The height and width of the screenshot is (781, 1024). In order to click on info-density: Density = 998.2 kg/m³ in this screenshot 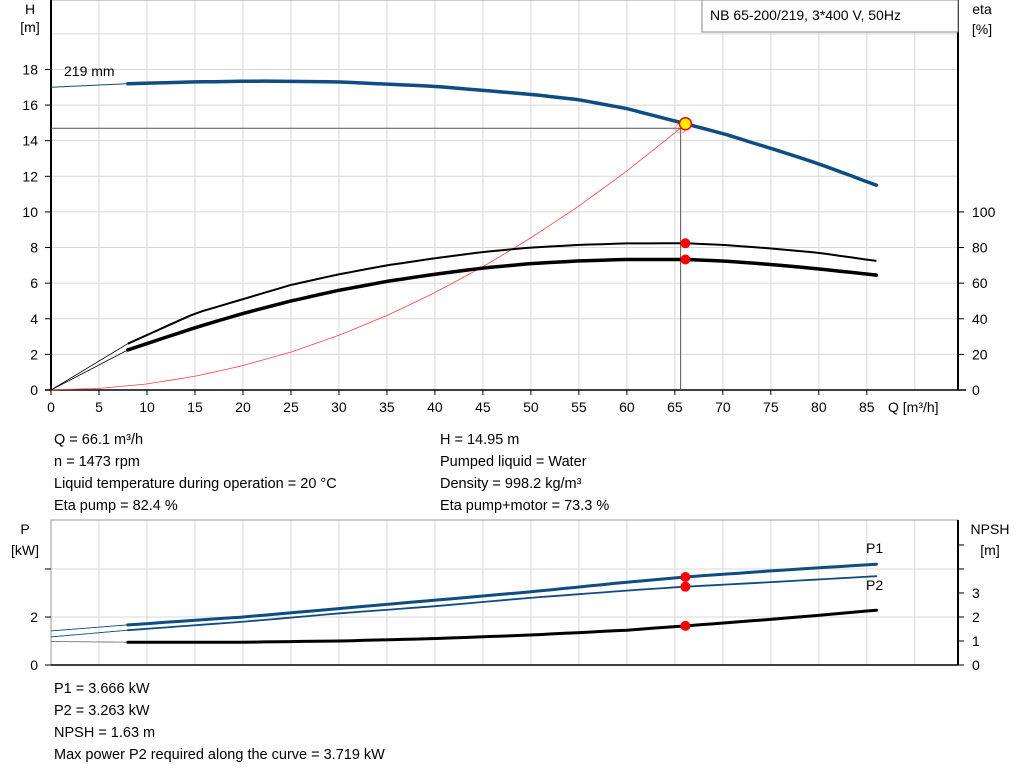, I will do `click(511, 484)`.